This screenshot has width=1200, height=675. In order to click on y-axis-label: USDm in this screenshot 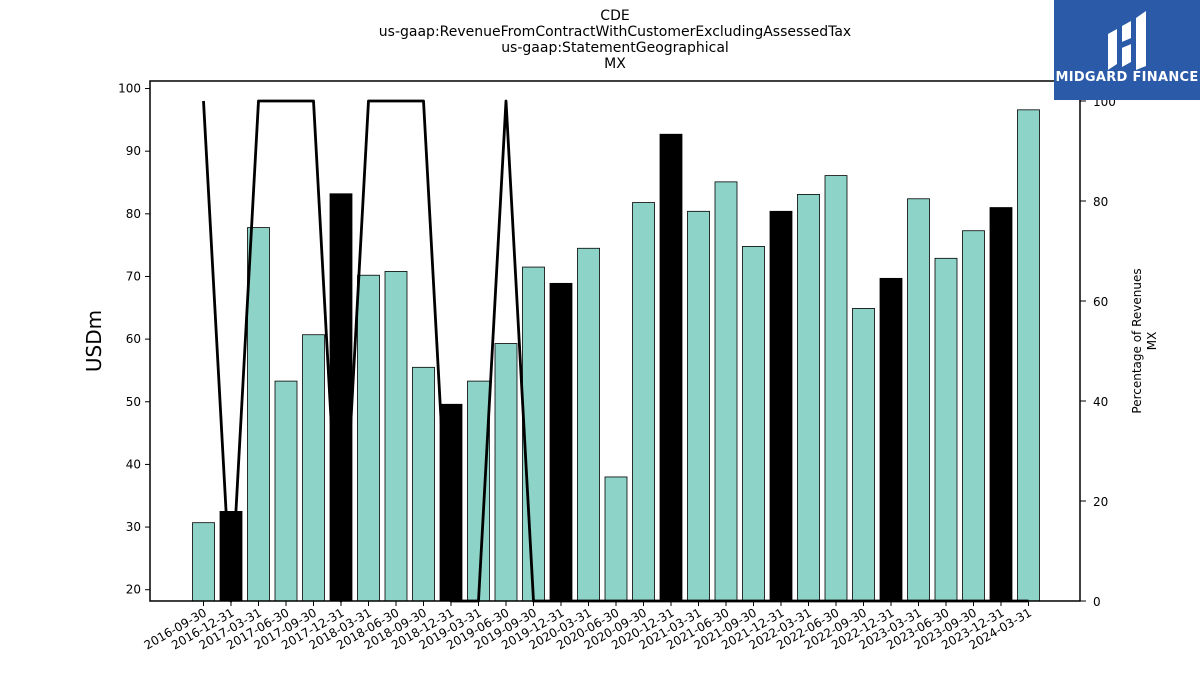, I will do `click(94, 341)`.